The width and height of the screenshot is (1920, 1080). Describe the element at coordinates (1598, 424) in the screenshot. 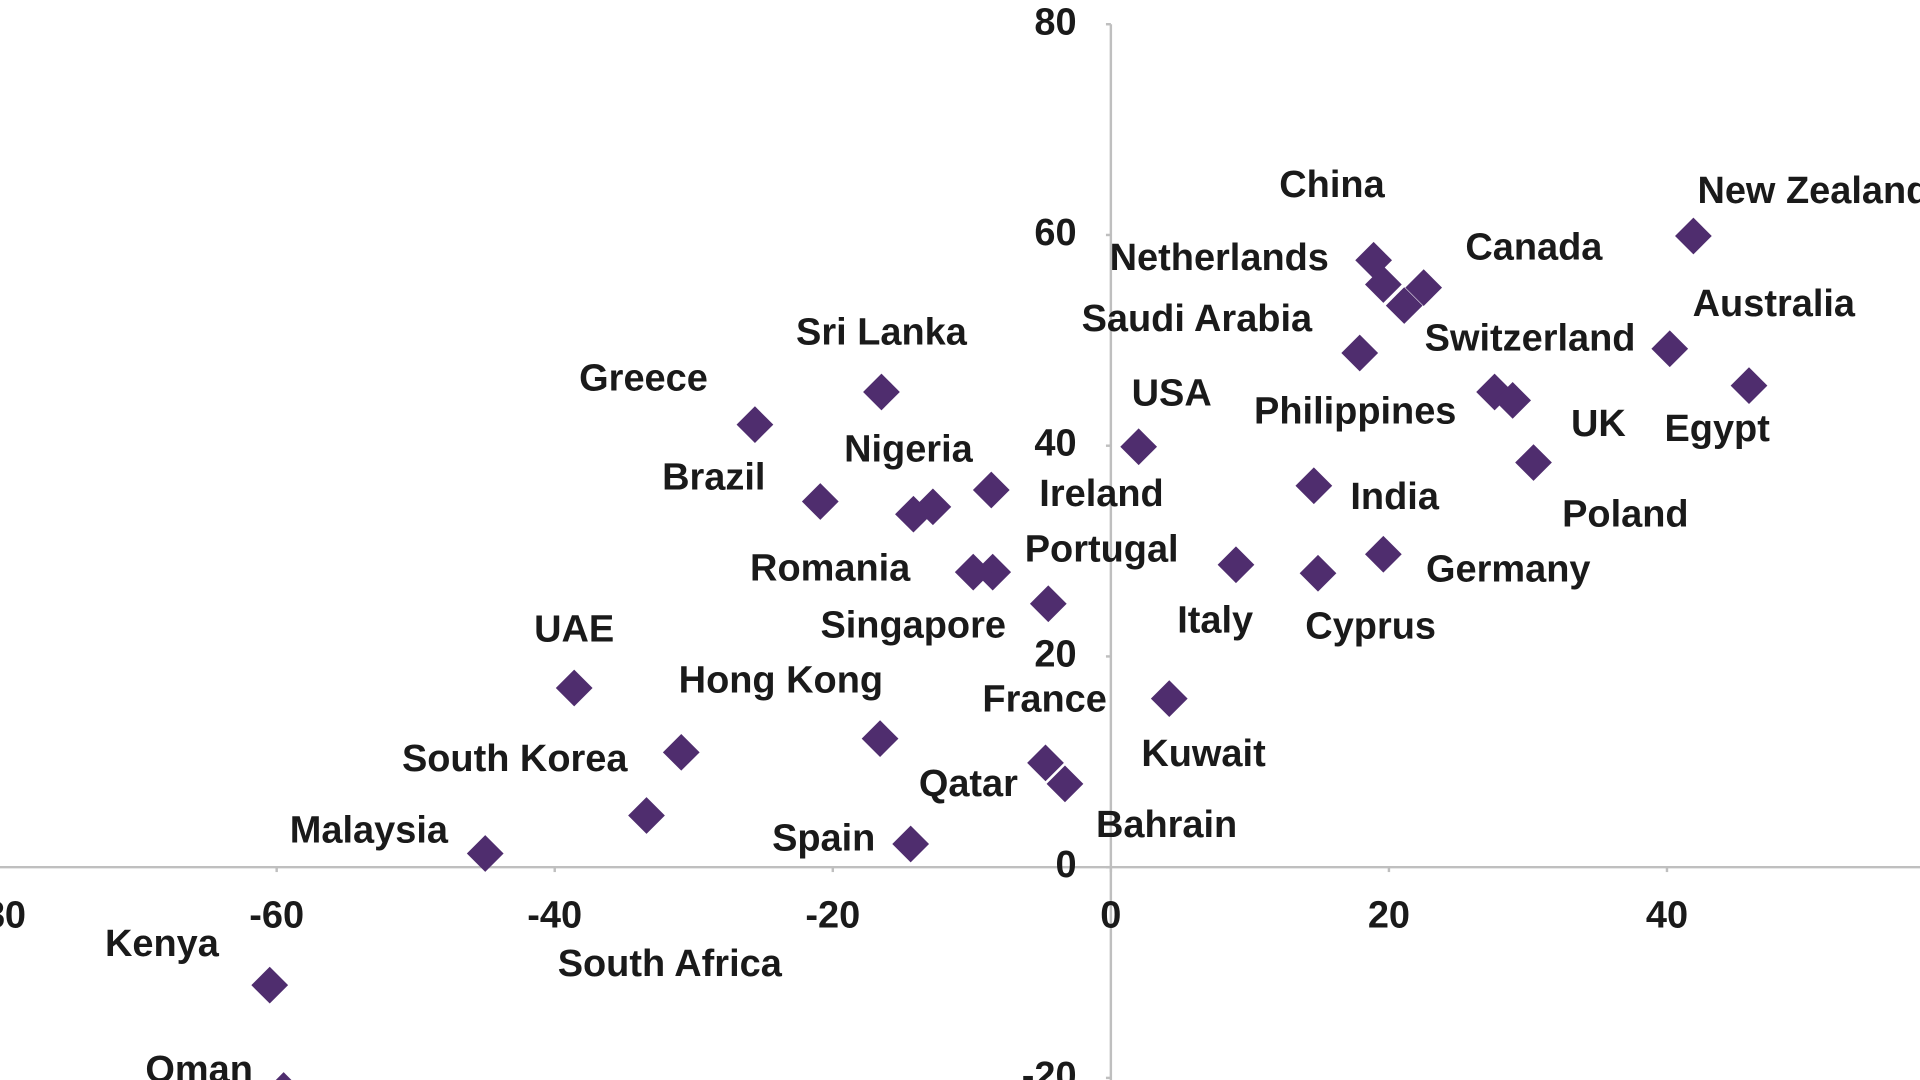

I see `point-label: UK` at that location.